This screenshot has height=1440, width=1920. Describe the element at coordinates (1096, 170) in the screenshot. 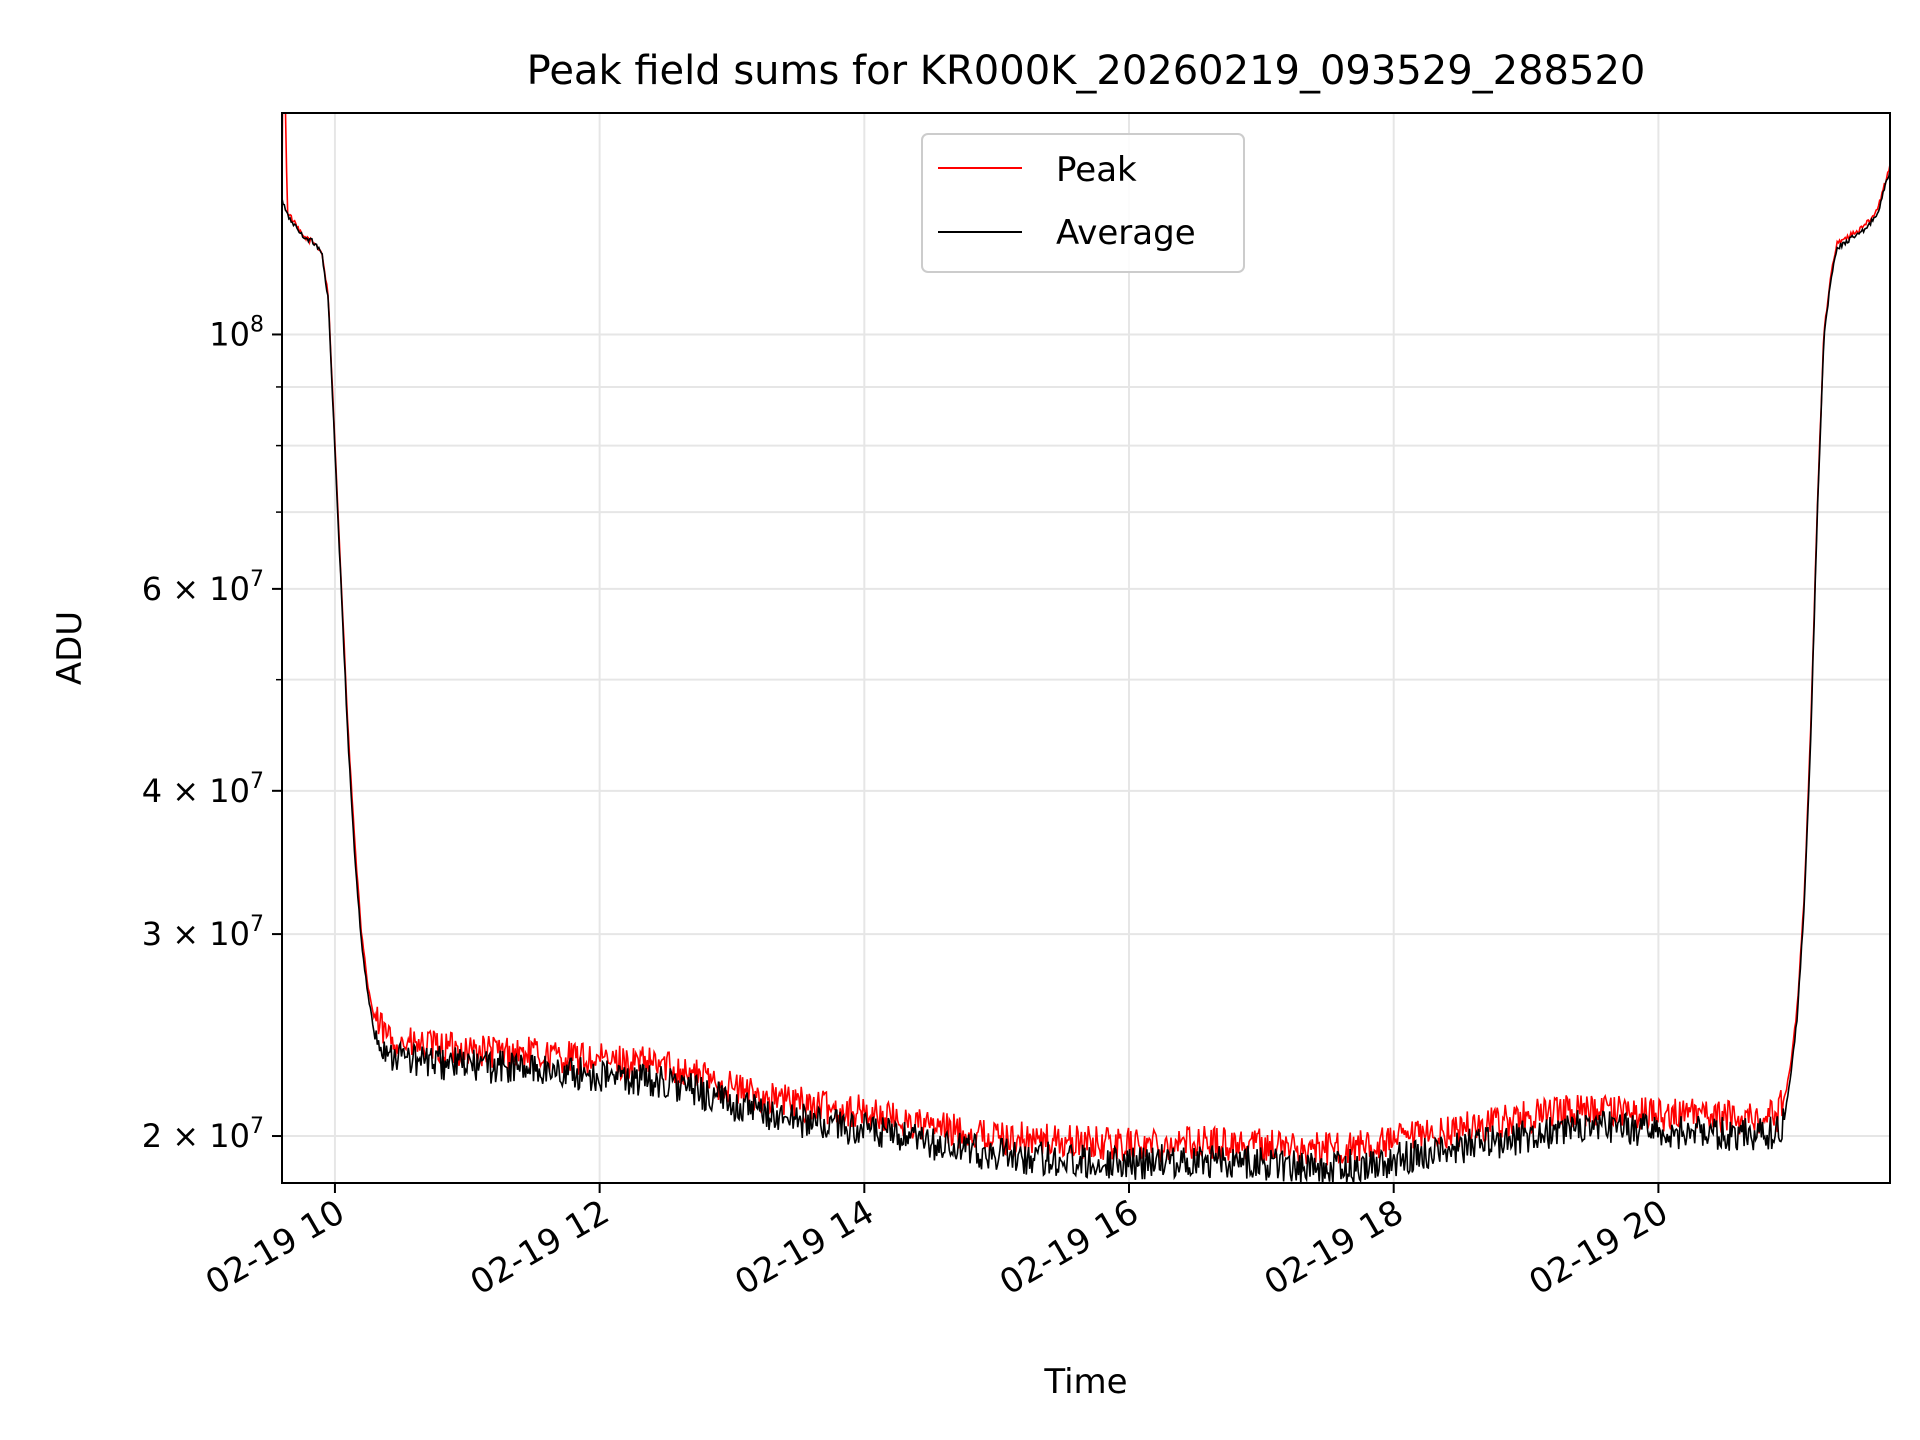

I see `legend-label-peak: Peak` at that location.